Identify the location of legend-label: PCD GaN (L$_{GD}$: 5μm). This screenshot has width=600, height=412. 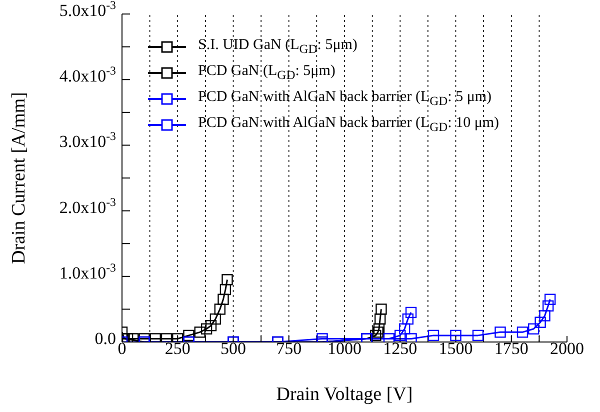
(267, 73).